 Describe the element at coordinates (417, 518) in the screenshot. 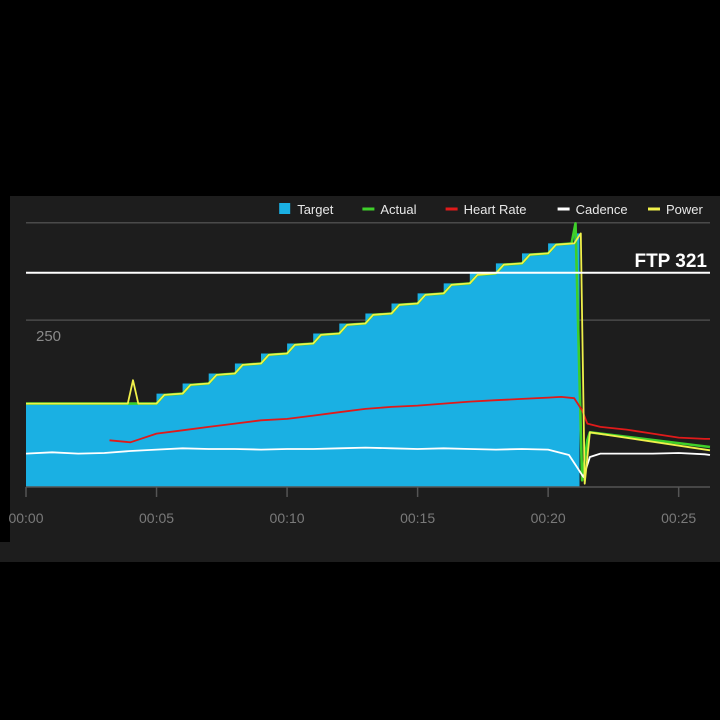

I see `x-tick-label-15: 00:15` at that location.